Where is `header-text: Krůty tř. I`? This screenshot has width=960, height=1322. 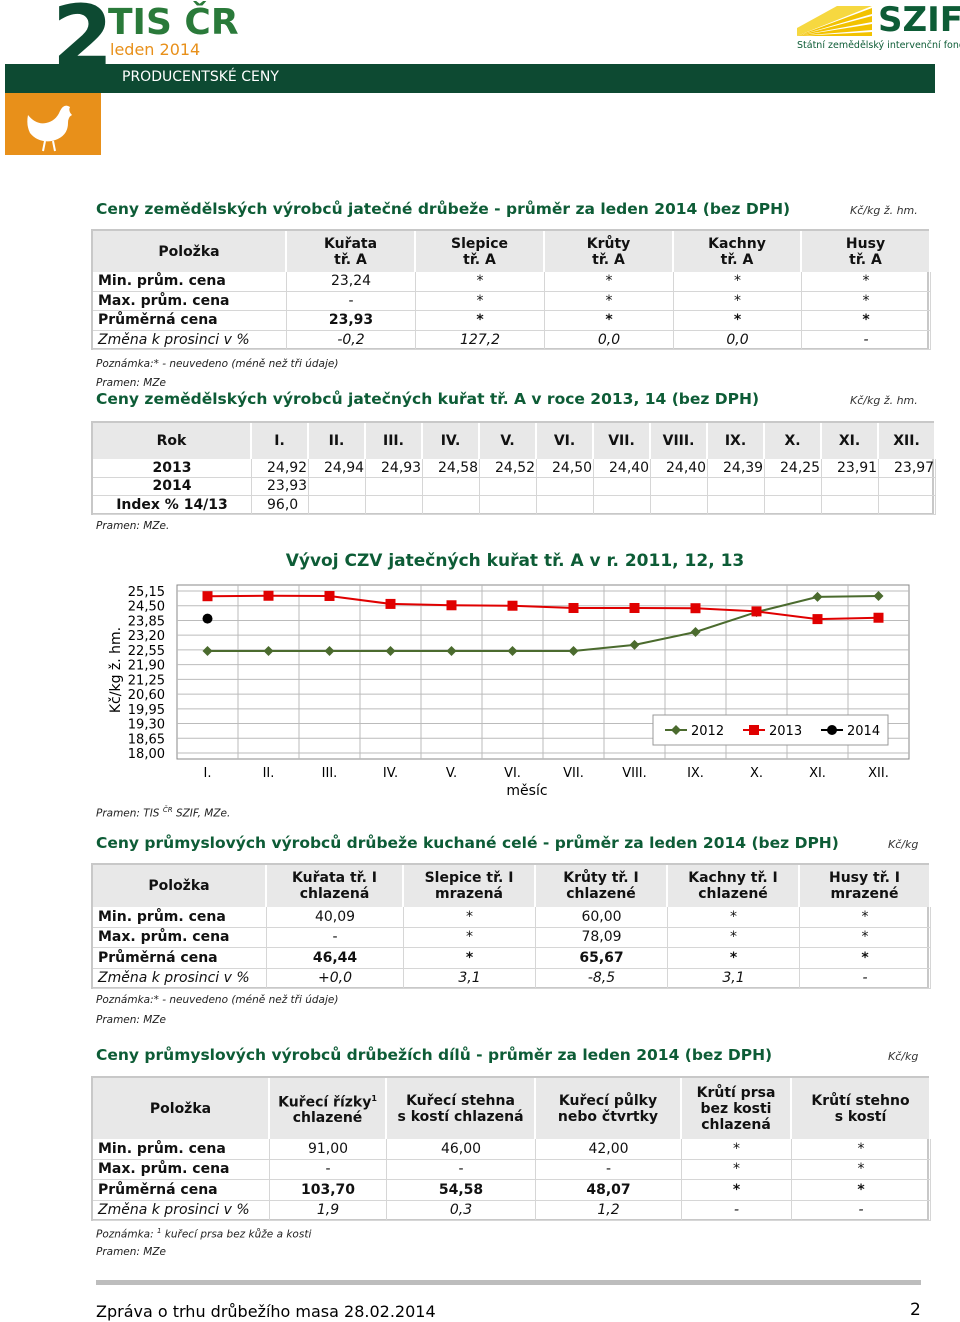 header-text: Krůty tř. I is located at coordinates (601, 878).